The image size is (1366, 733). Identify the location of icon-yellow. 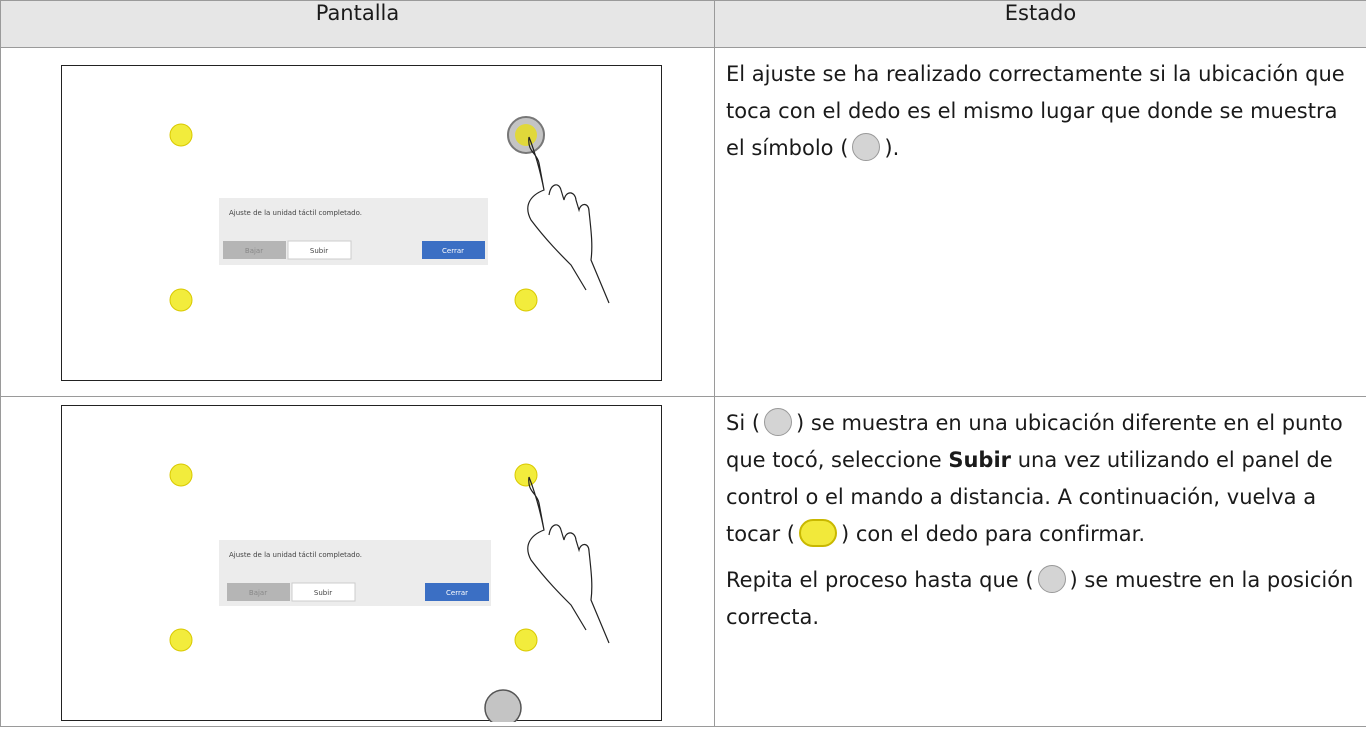
(818, 533).